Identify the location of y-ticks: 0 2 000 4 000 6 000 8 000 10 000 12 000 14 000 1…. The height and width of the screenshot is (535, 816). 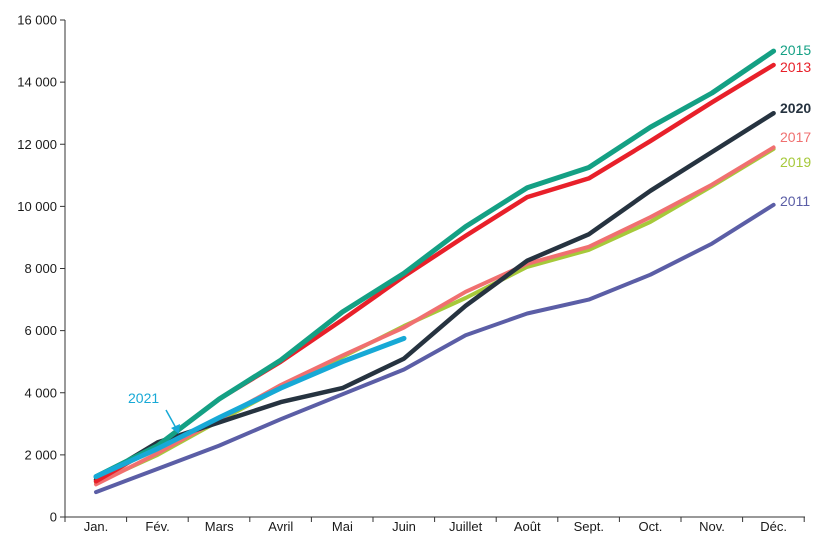
(41, 269).